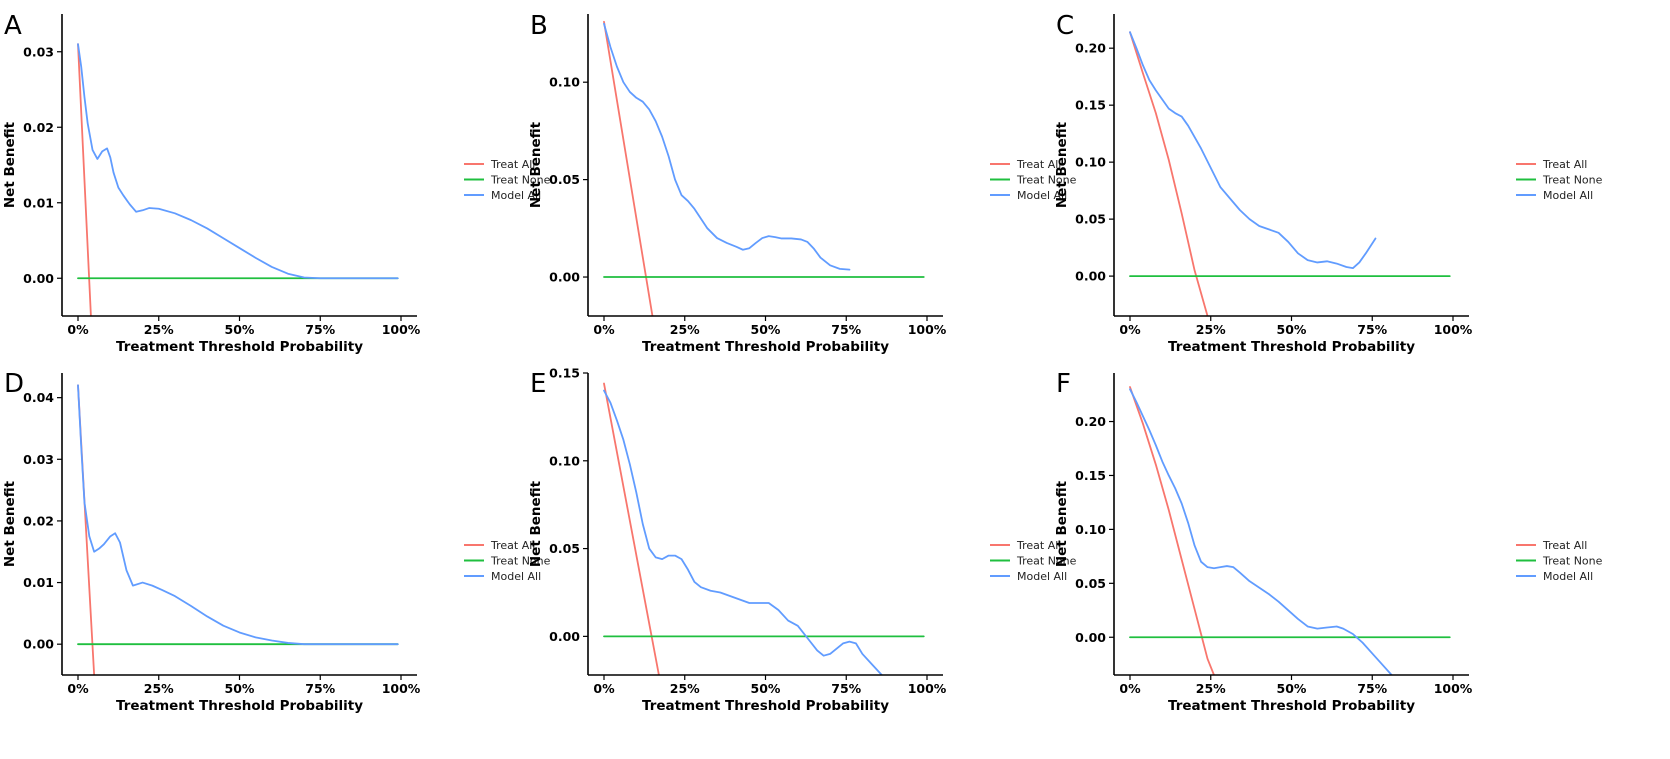 The image size is (1670, 759). Describe the element at coordinates (539, 26) in the screenshot. I see `panel-letter: B` at that location.